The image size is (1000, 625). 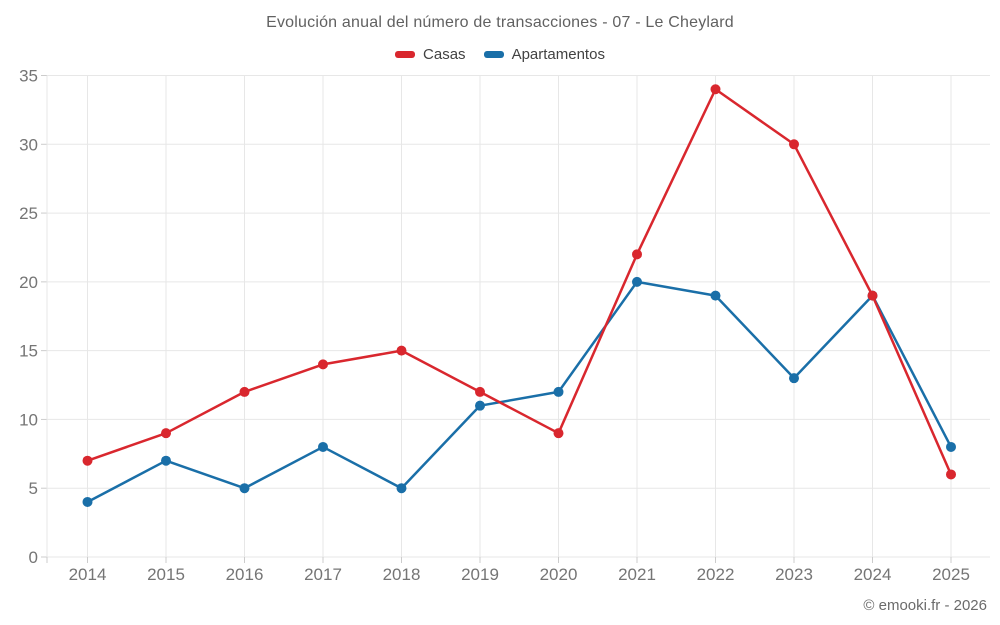 I want to click on casas-swatch-icon, so click(x=405, y=54).